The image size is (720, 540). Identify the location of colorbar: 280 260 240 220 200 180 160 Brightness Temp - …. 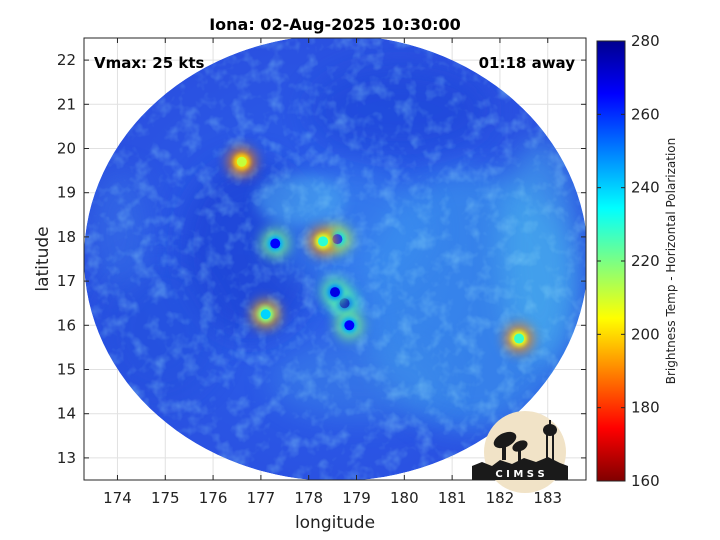
(637, 261).